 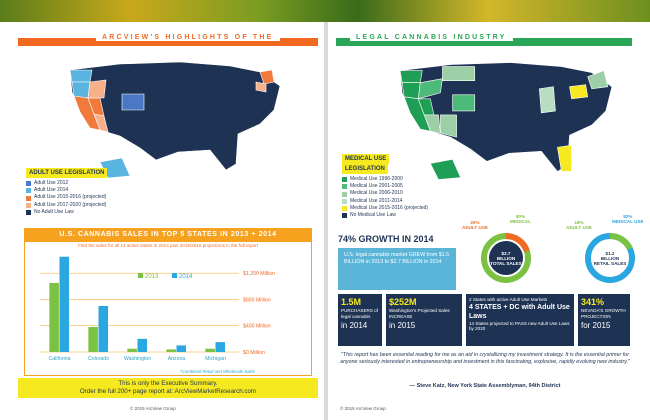 I want to click on legend-label-2014: 2014, so click(x=186, y=277).